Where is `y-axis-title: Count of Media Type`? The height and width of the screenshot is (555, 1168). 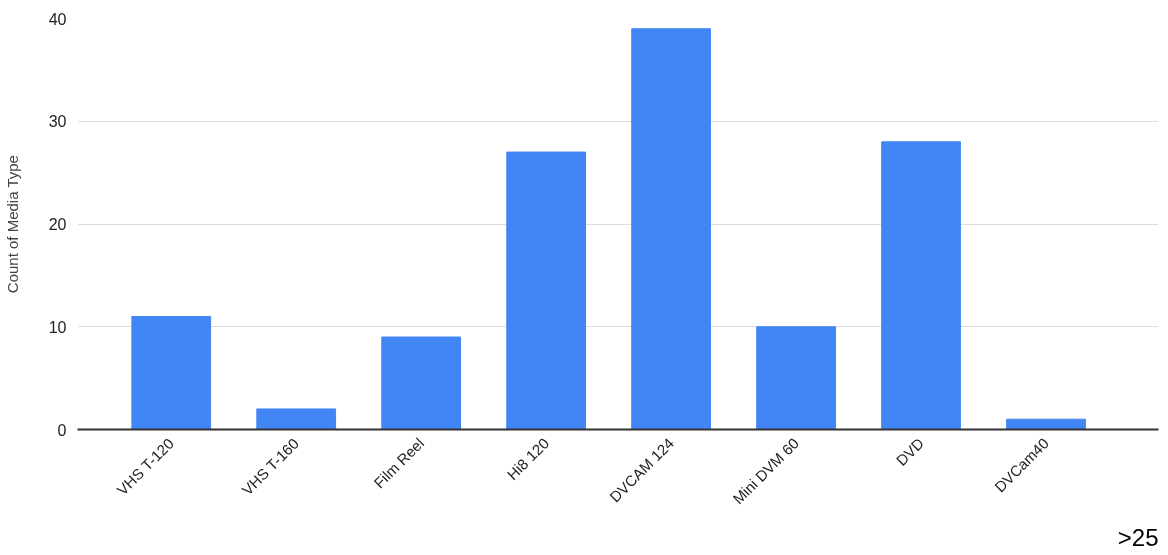
y-axis-title: Count of Media Type is located at coordinates (12, 224).